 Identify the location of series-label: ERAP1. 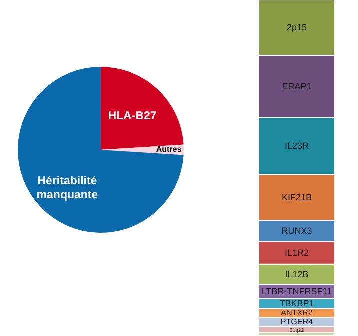
(297, 87).